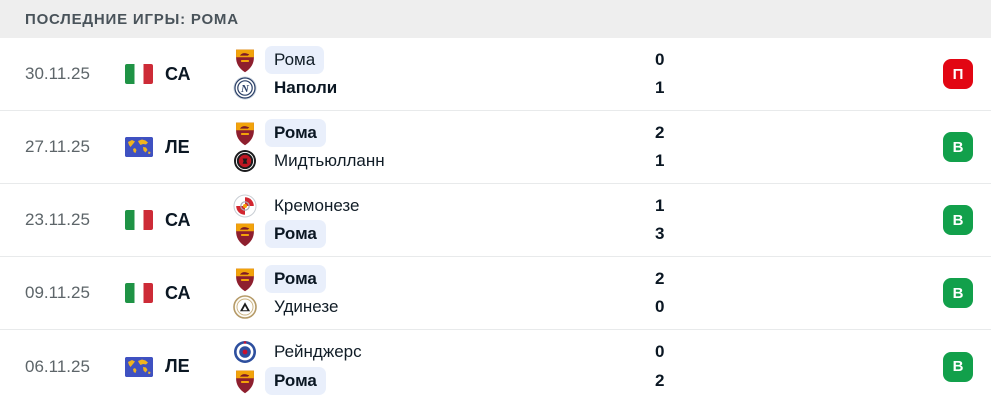 This screenshot has height=407, width=996. Describe the element at coordinates (57, 73) in the screenshot. I see `match-date: 30.11.25` at that location.